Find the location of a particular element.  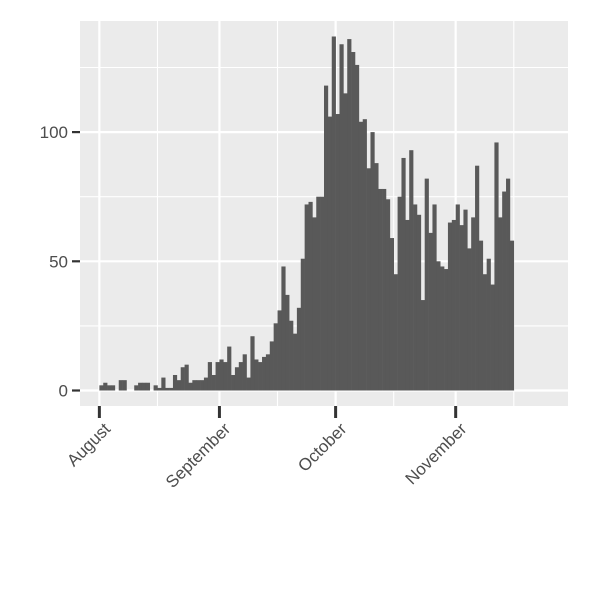

x-tick-label: October is located at coordinates (322, 447).